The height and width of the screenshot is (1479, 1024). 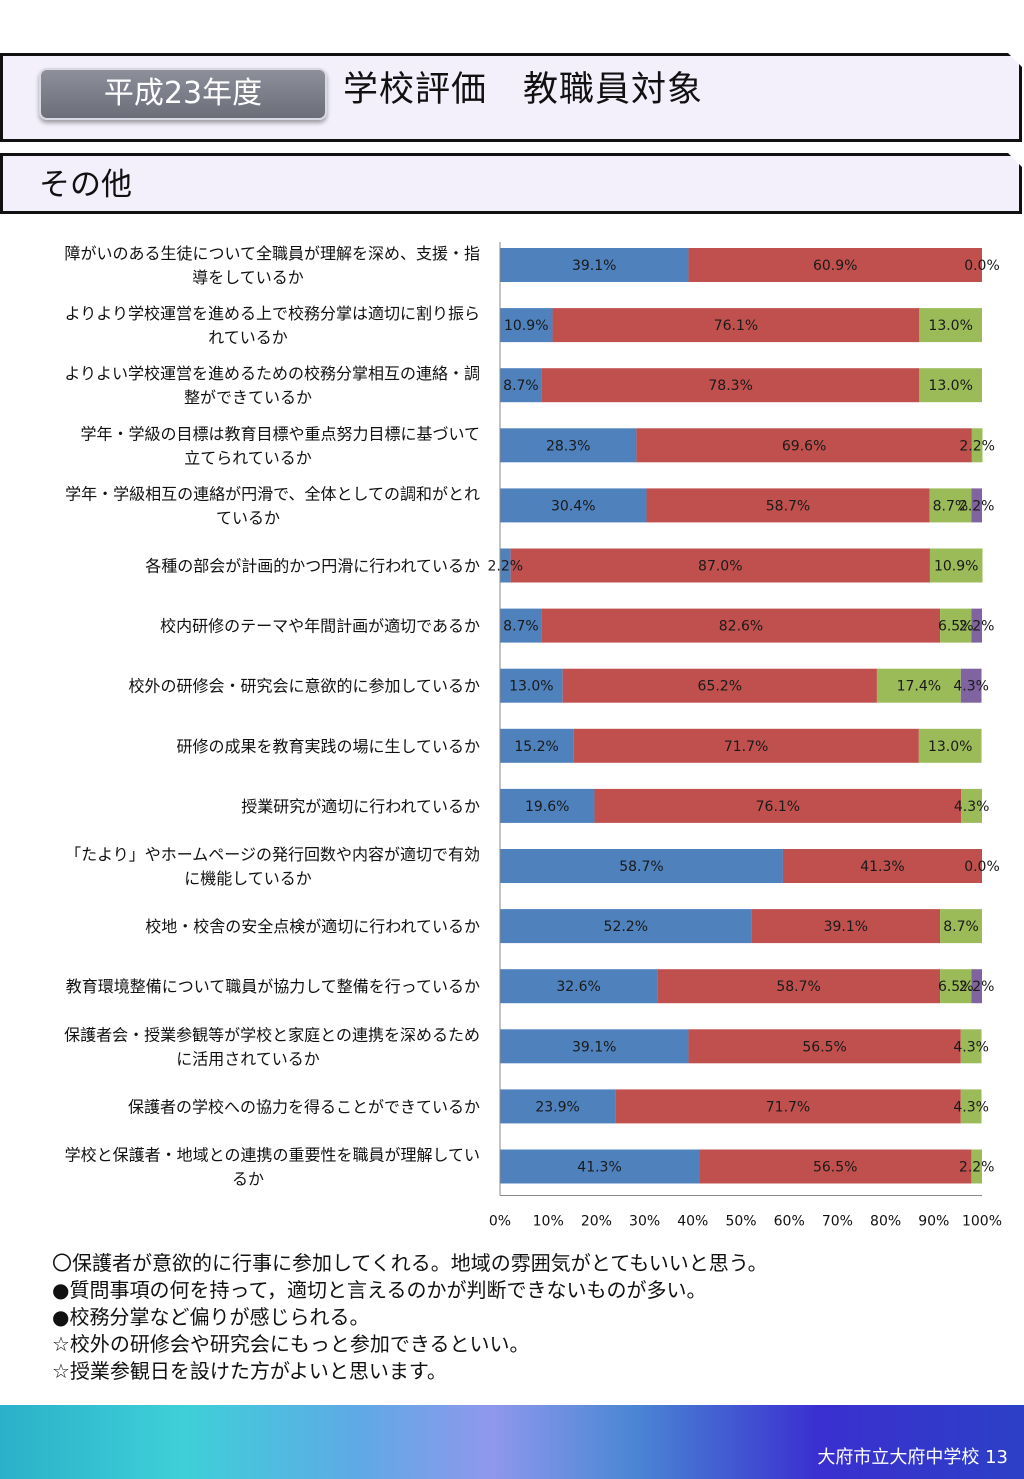 I want to click on category-label: ているか, so click(x=248, y=517).